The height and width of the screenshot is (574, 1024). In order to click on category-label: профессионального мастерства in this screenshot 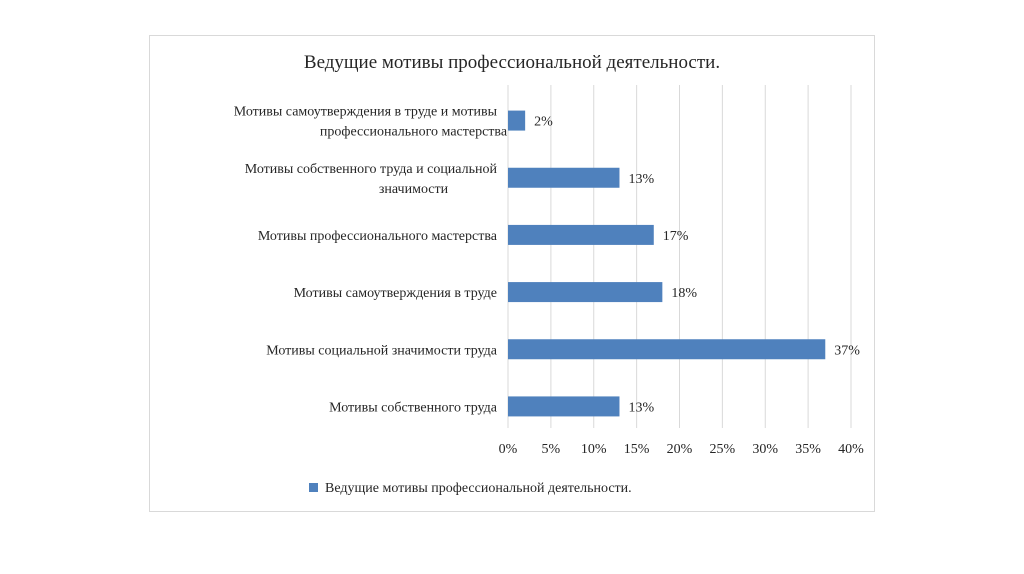, I will do `click(414, 132)`.